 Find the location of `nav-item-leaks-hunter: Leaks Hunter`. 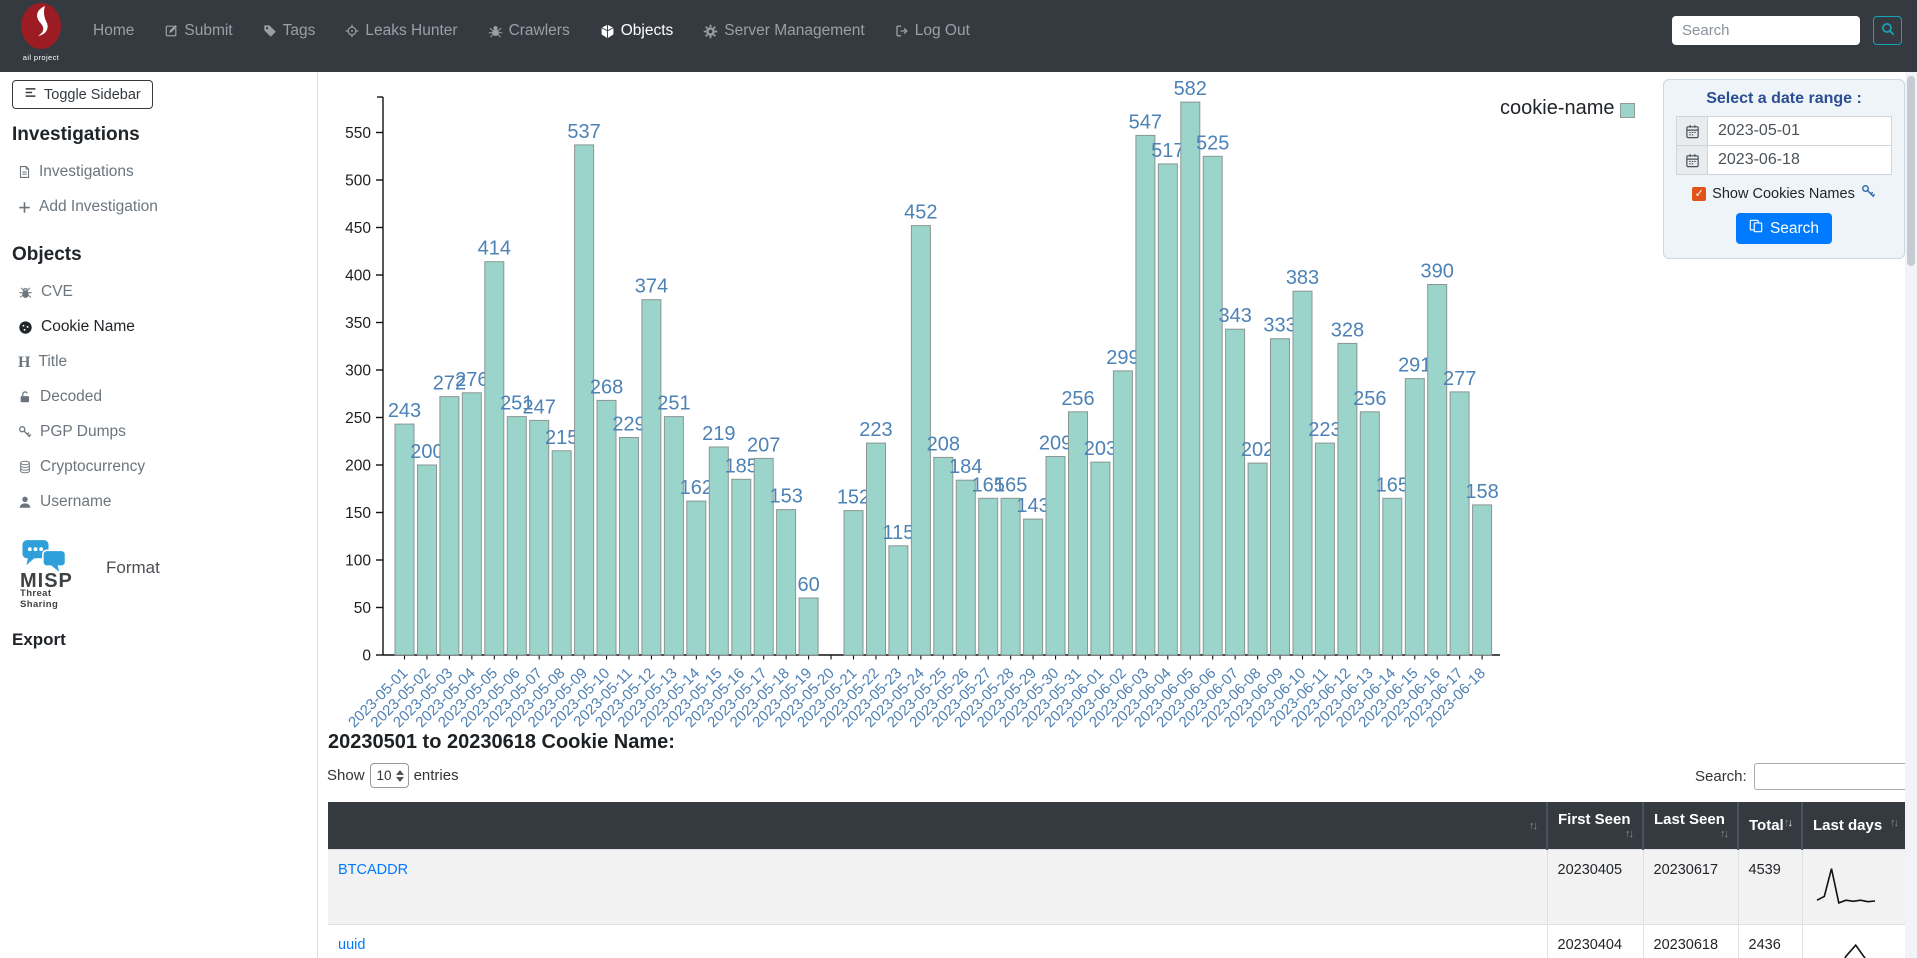

nav-item-leaks-hunter: Leaks Hunter is located at coordinates (401, 31).